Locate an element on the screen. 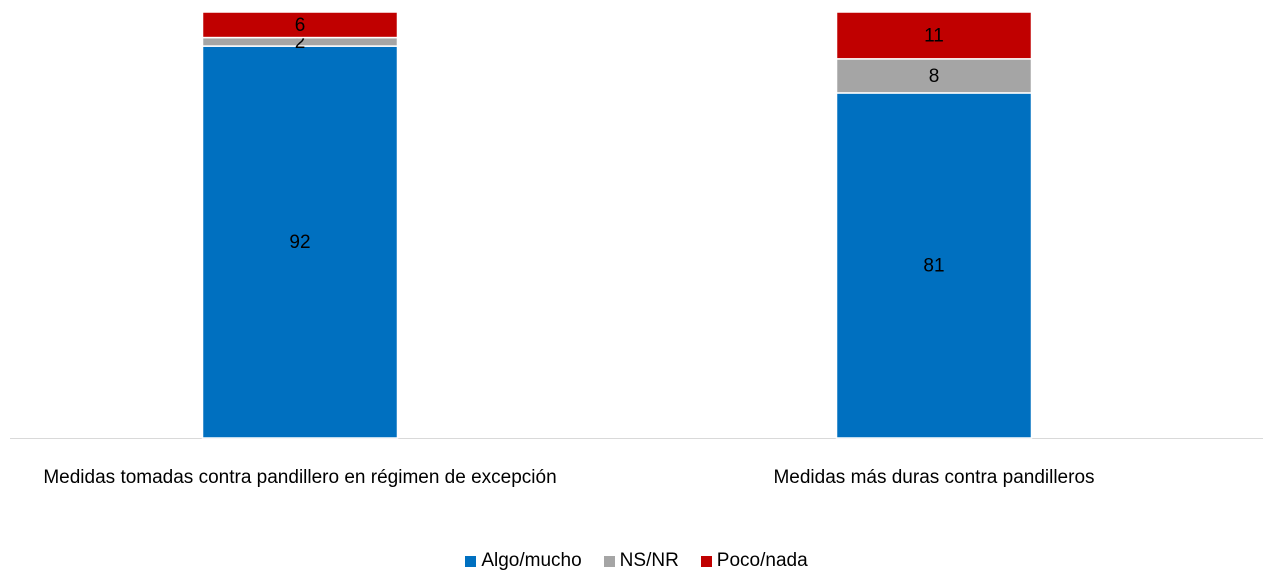  legend-item: Poco/nada is located at coordinates (754, 561).